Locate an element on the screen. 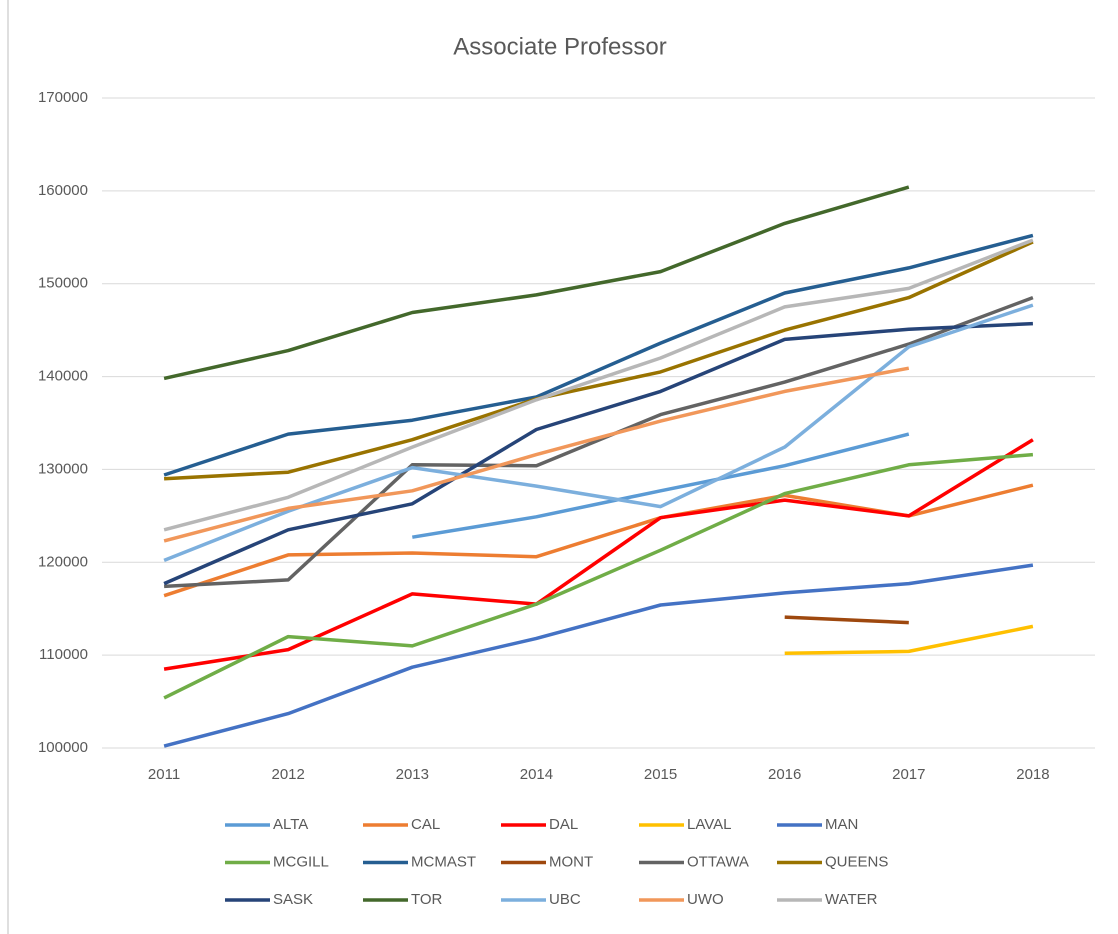 The height and width of the screenshot is (934, 1118). legend-label: MCMAST is located at coordinates (443, 861).